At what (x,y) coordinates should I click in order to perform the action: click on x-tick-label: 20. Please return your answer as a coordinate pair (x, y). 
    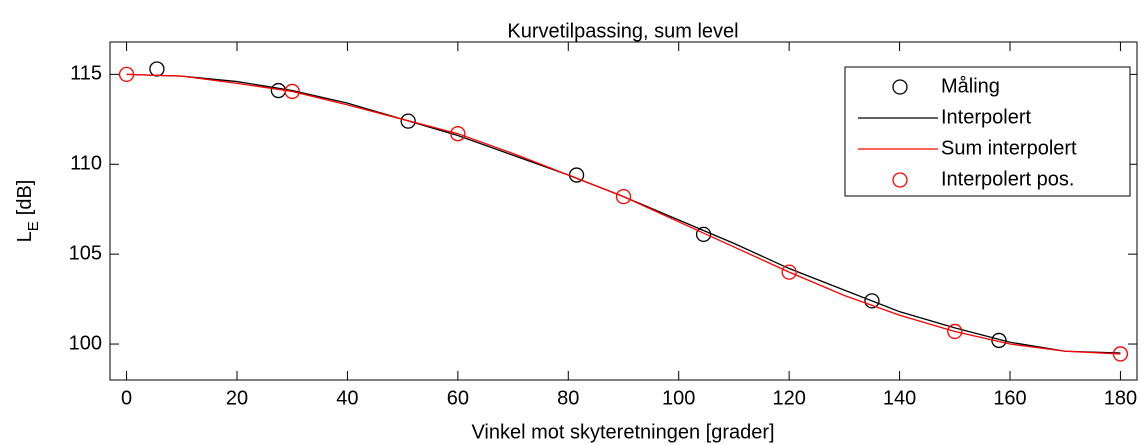
    Looking at the image, I should click on (237, 398).